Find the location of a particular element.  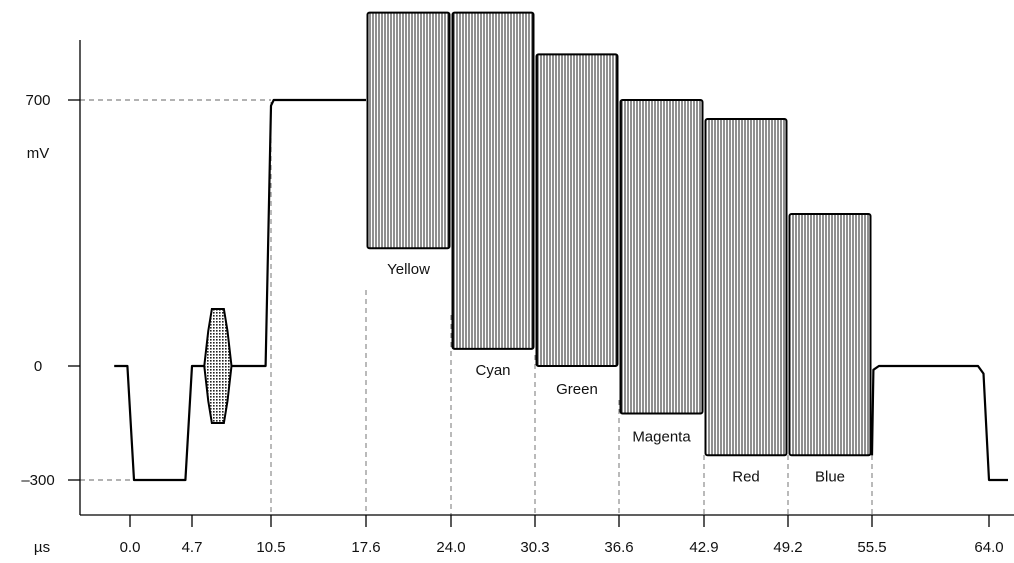

bar-label-red: Red is located at coordinates (746, 476).